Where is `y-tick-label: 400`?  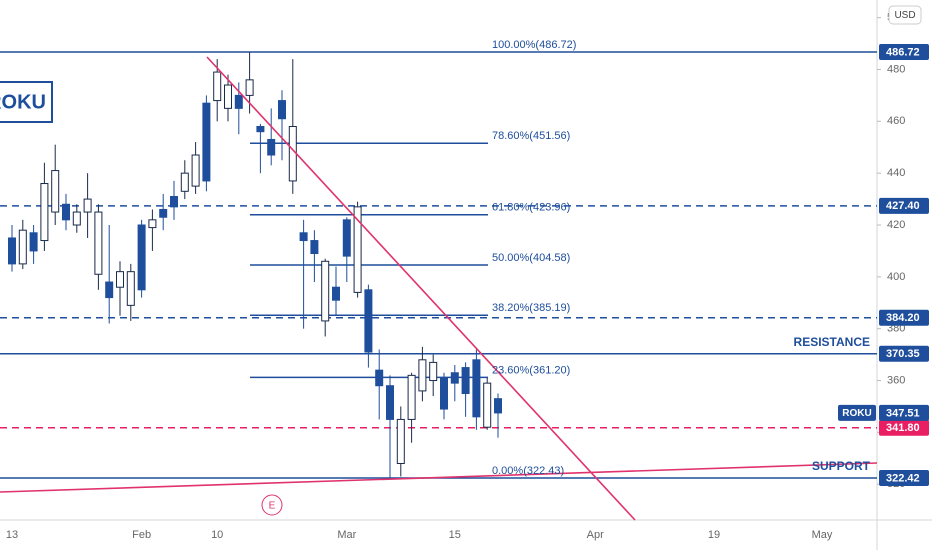 y-tick-label: 400 is located at coordinates (896, 277).